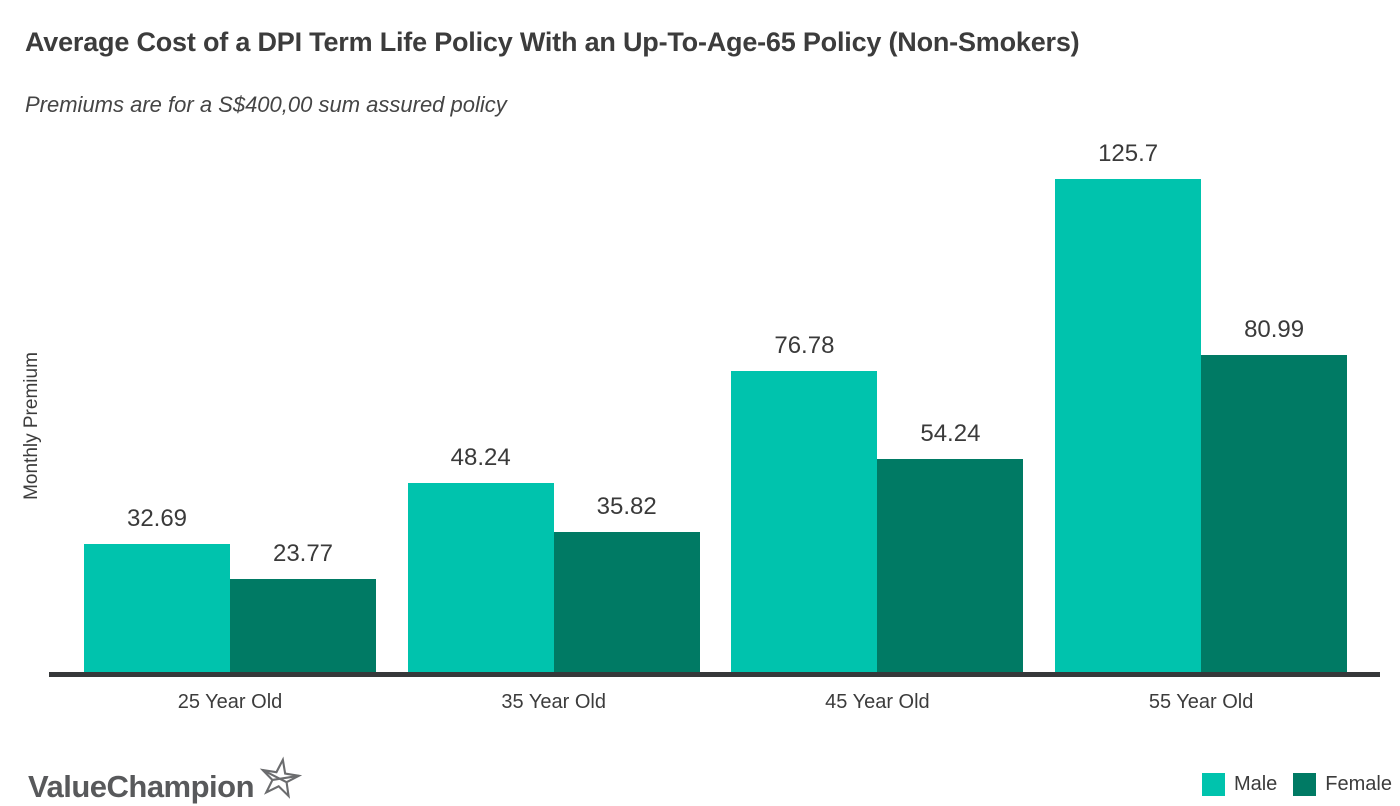 Image resolution: width=1400 pixels, height=806 pixels. I want to click on x-axis-label-35-year-old: 35 Year Old, so click(553, 702).